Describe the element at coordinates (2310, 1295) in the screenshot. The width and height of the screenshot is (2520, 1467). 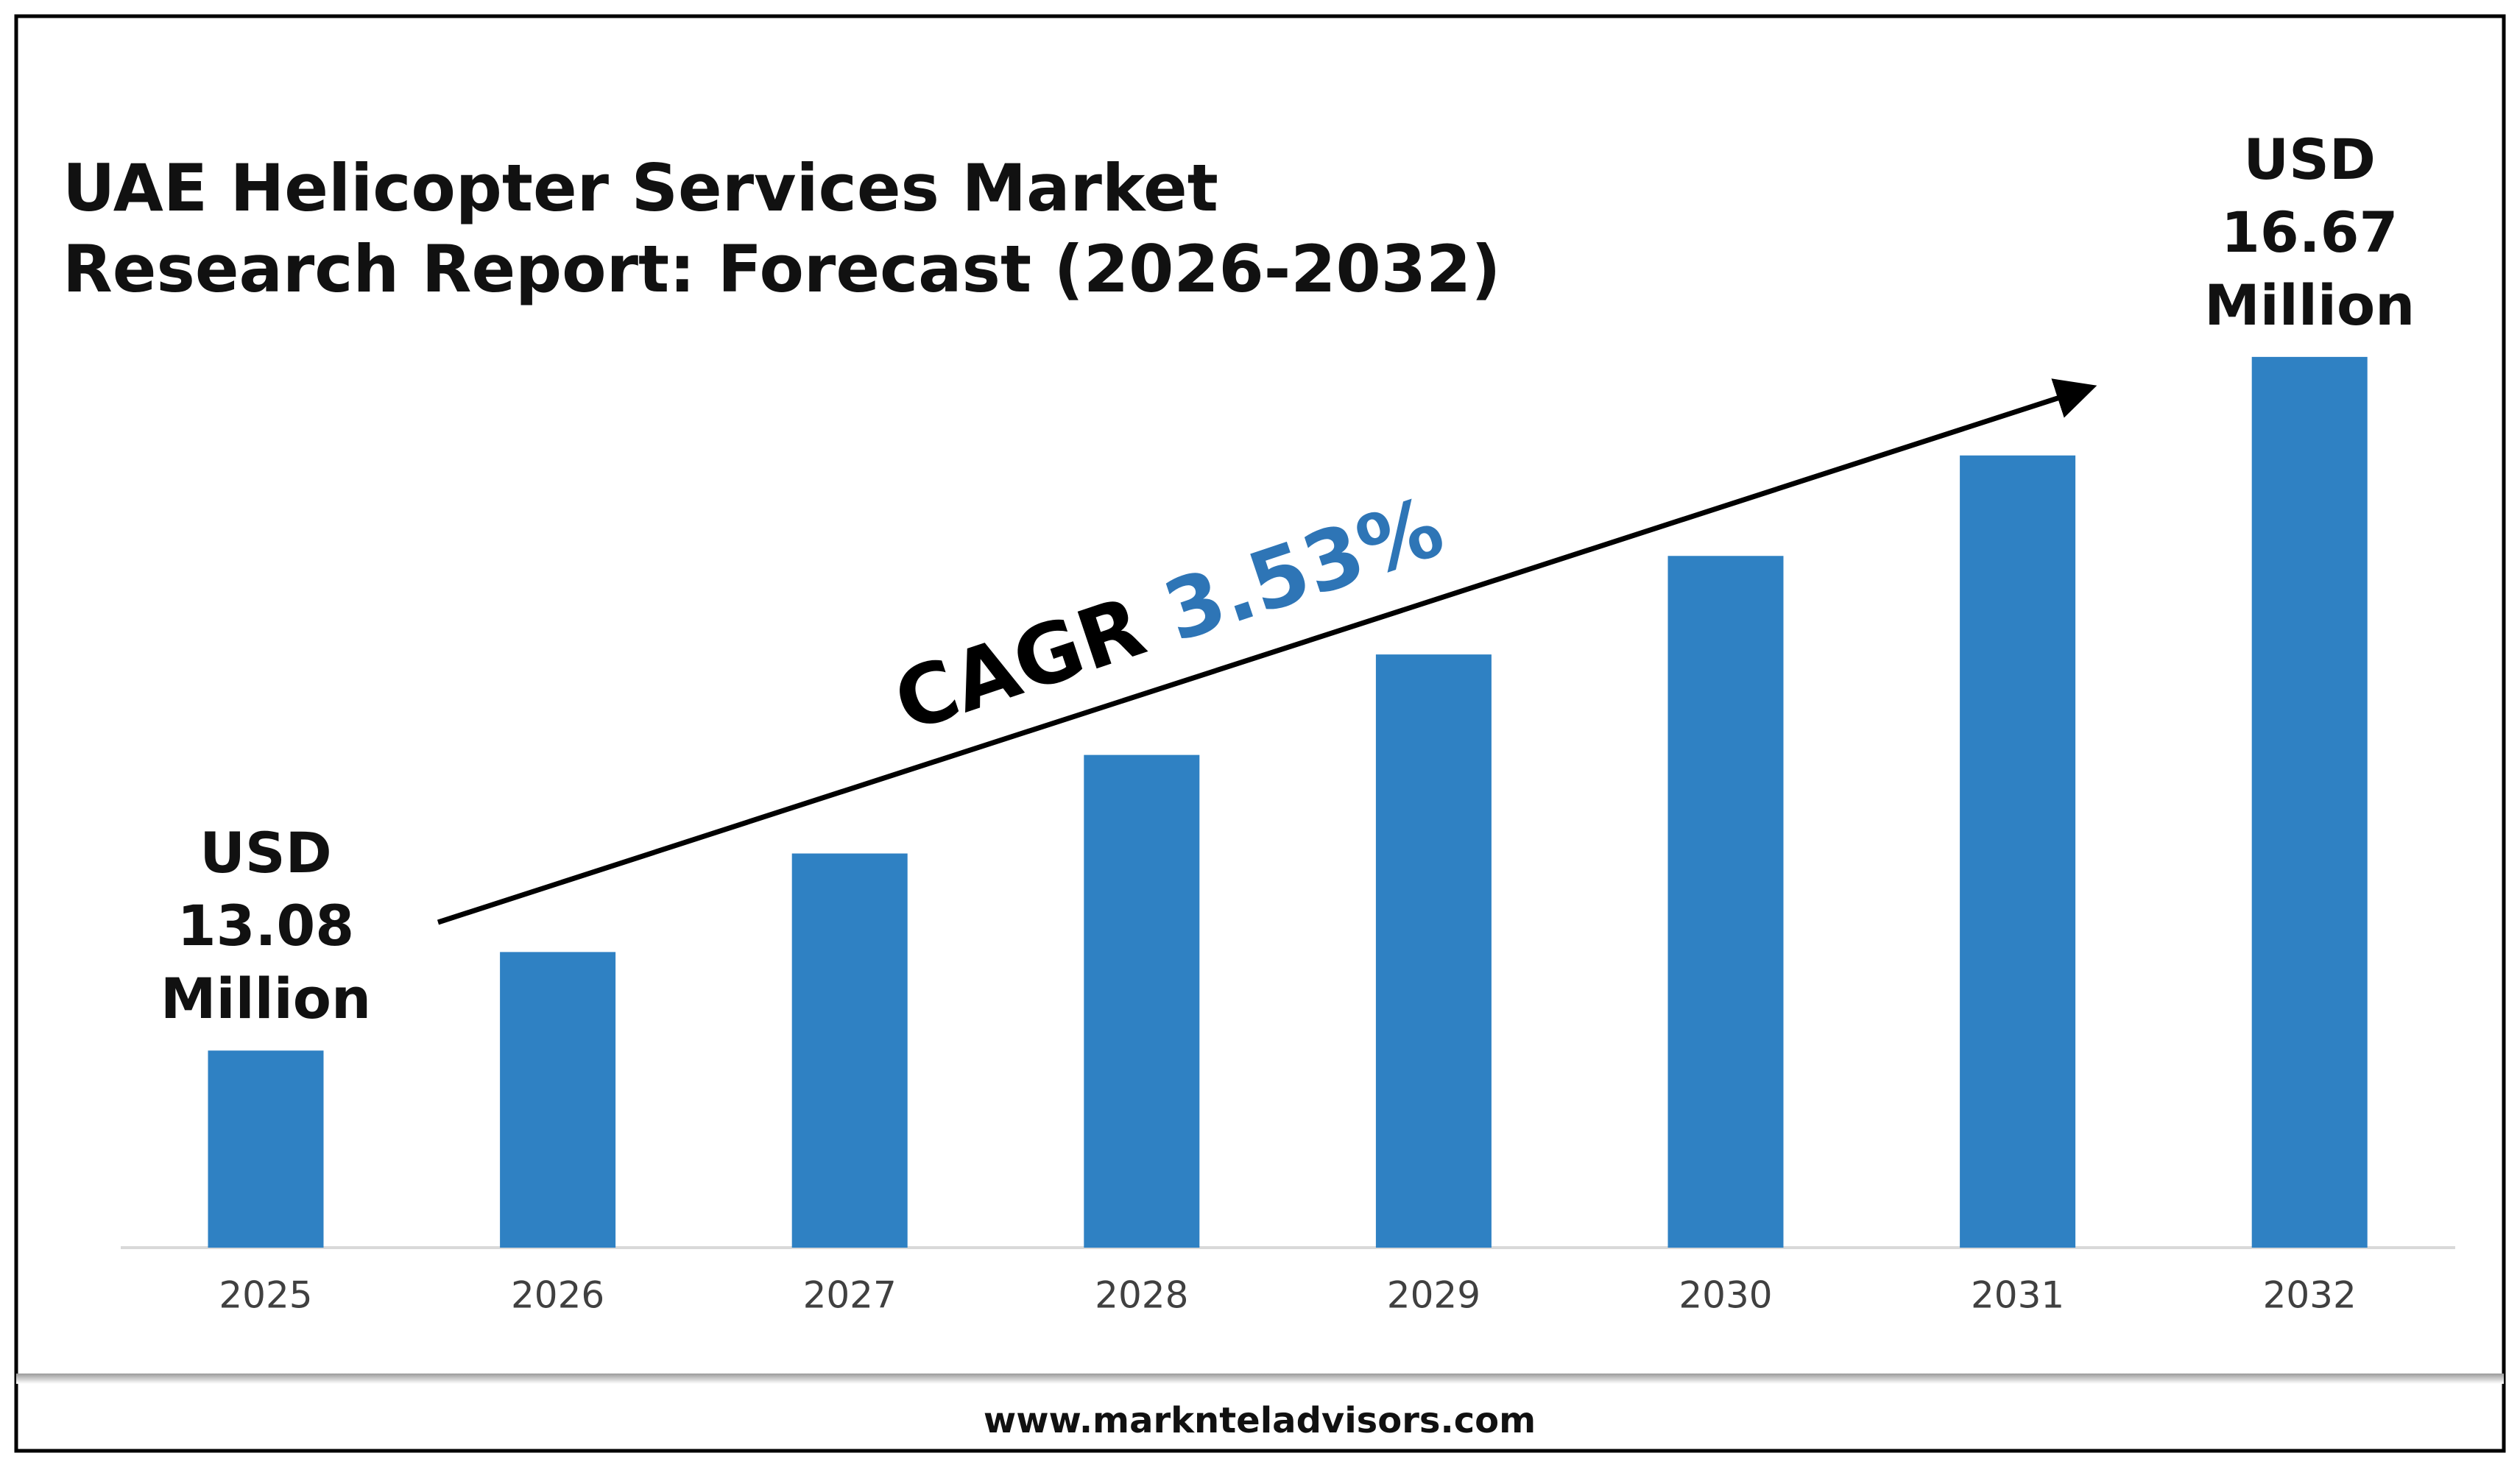
I see `x-tick-label: 2032` at that location.